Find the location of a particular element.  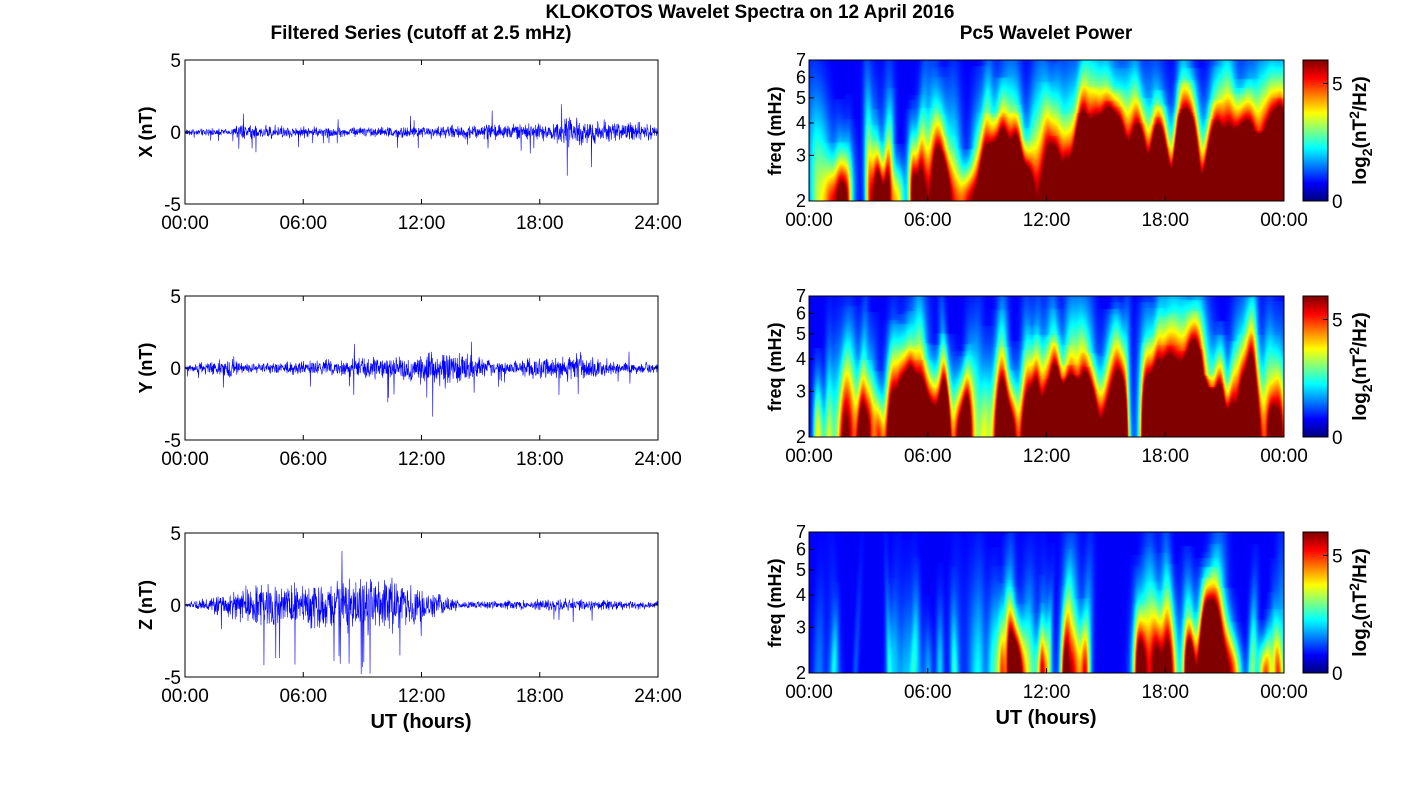

z-wavelet-xlabel: UT (hours) is located at coordinates (1045, 718).